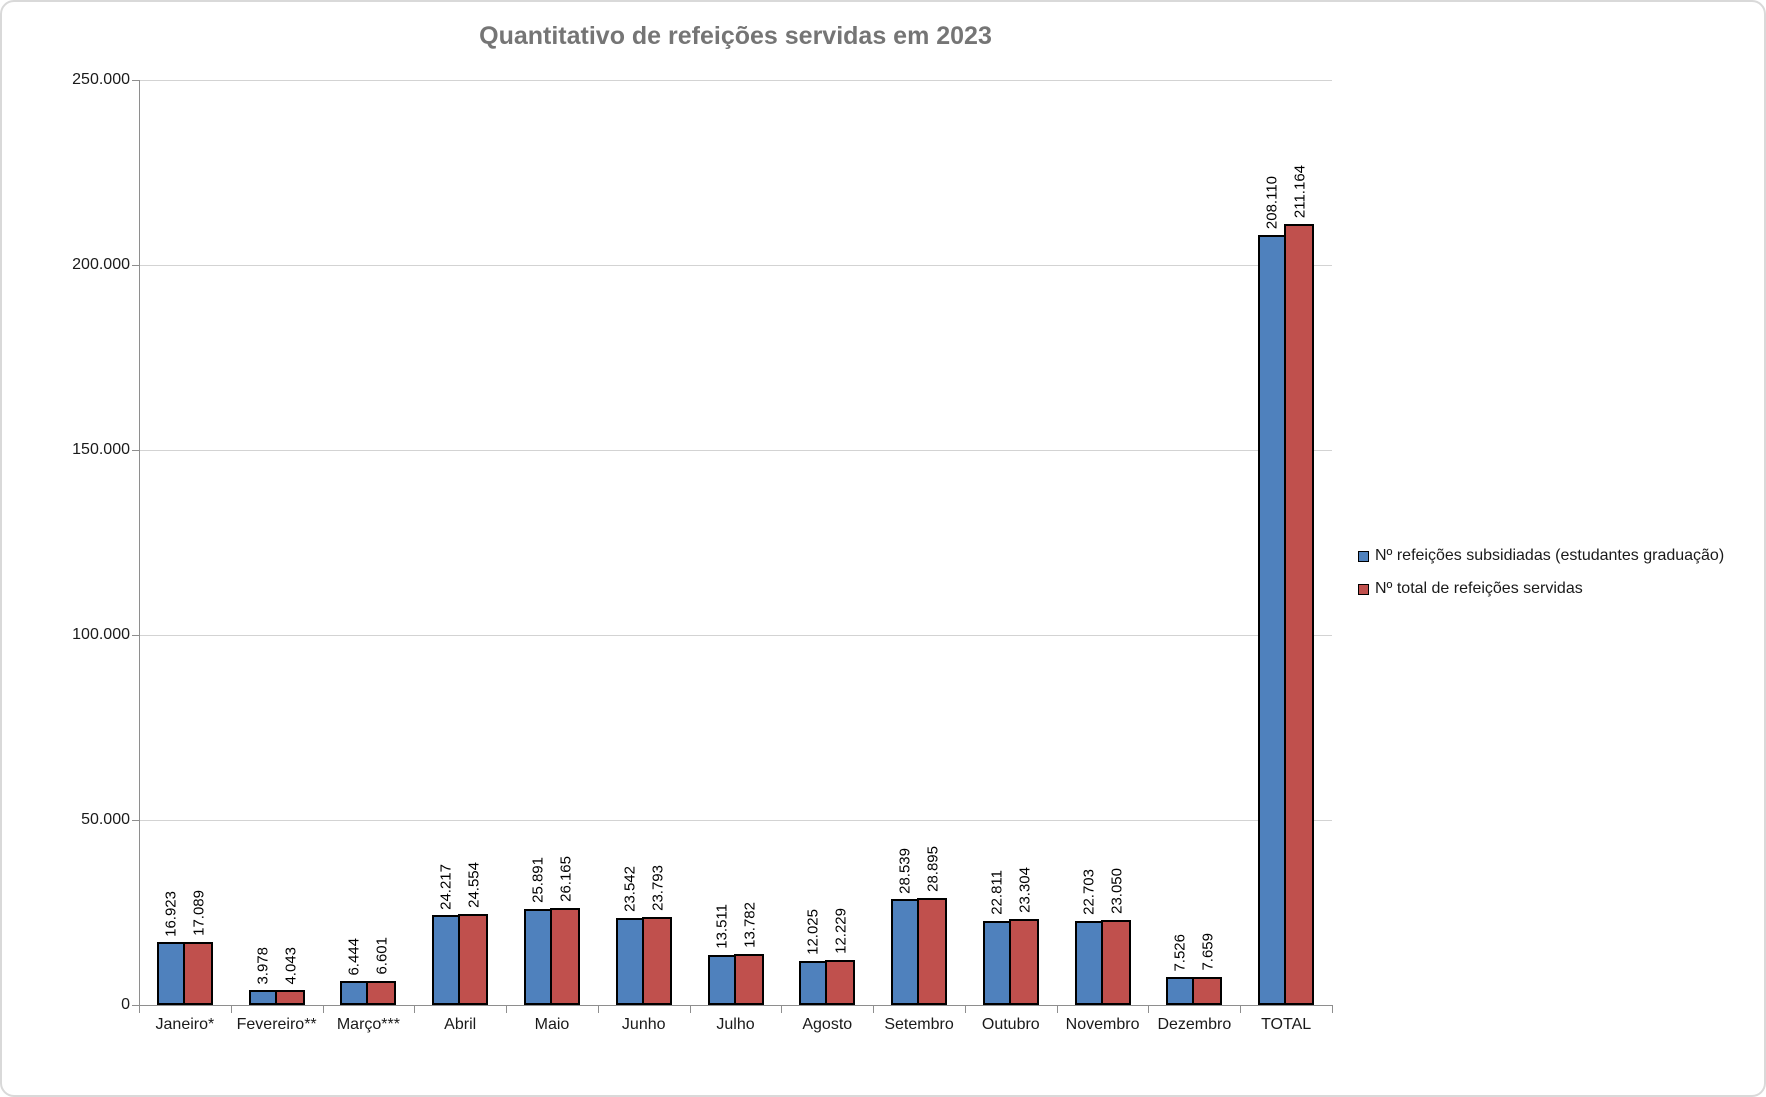  Describe the element at coordinates (566, 879) in the screenshot. I see `bar-value-label: 26.165` at that location.